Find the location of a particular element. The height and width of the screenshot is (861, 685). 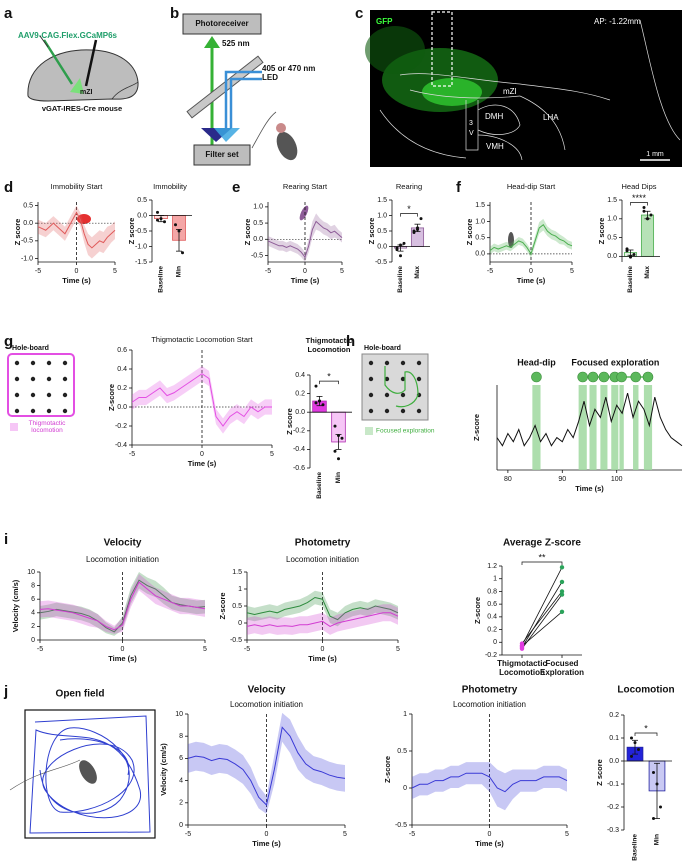

legend-swatch is located at coordinates (369, 431).